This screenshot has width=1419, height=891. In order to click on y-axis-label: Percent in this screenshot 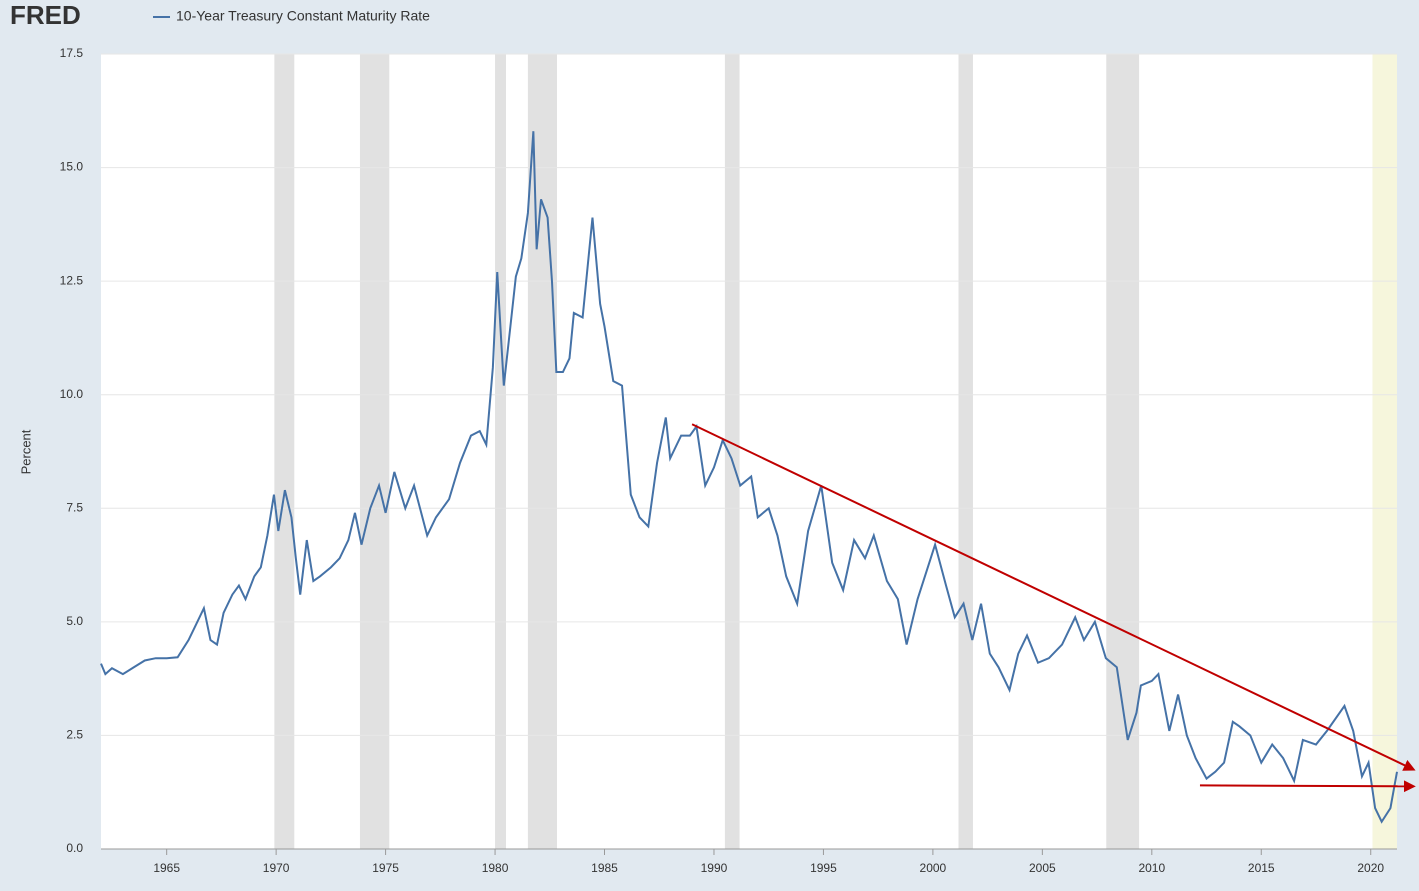, I will do `click(25, 451)`.